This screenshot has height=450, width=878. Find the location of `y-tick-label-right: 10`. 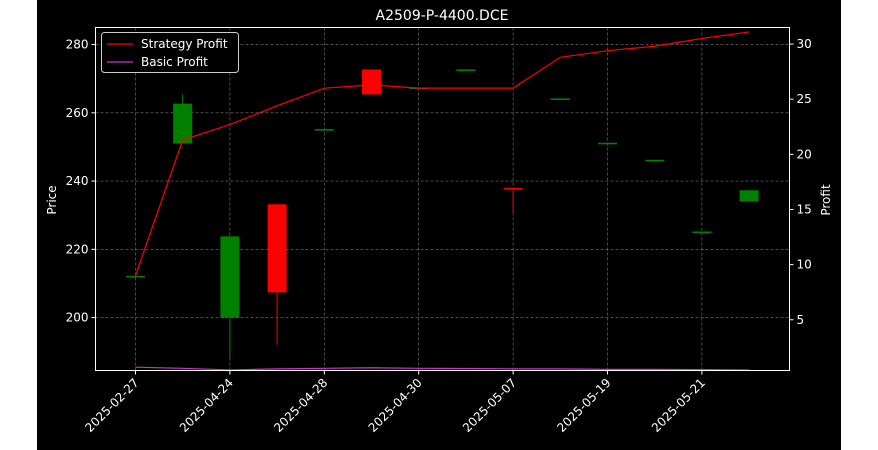

y-tick-label-right: 10 is located at coordinates (804, 265).